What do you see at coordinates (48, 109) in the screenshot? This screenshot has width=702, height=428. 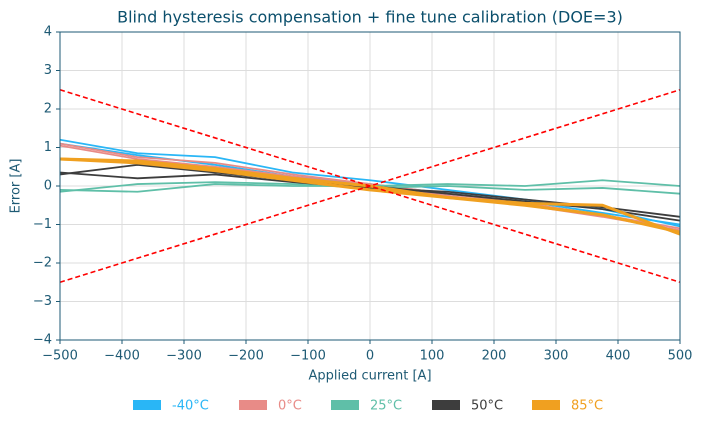 I see `y-tick-label: 2` at bounding box center [48, 109].